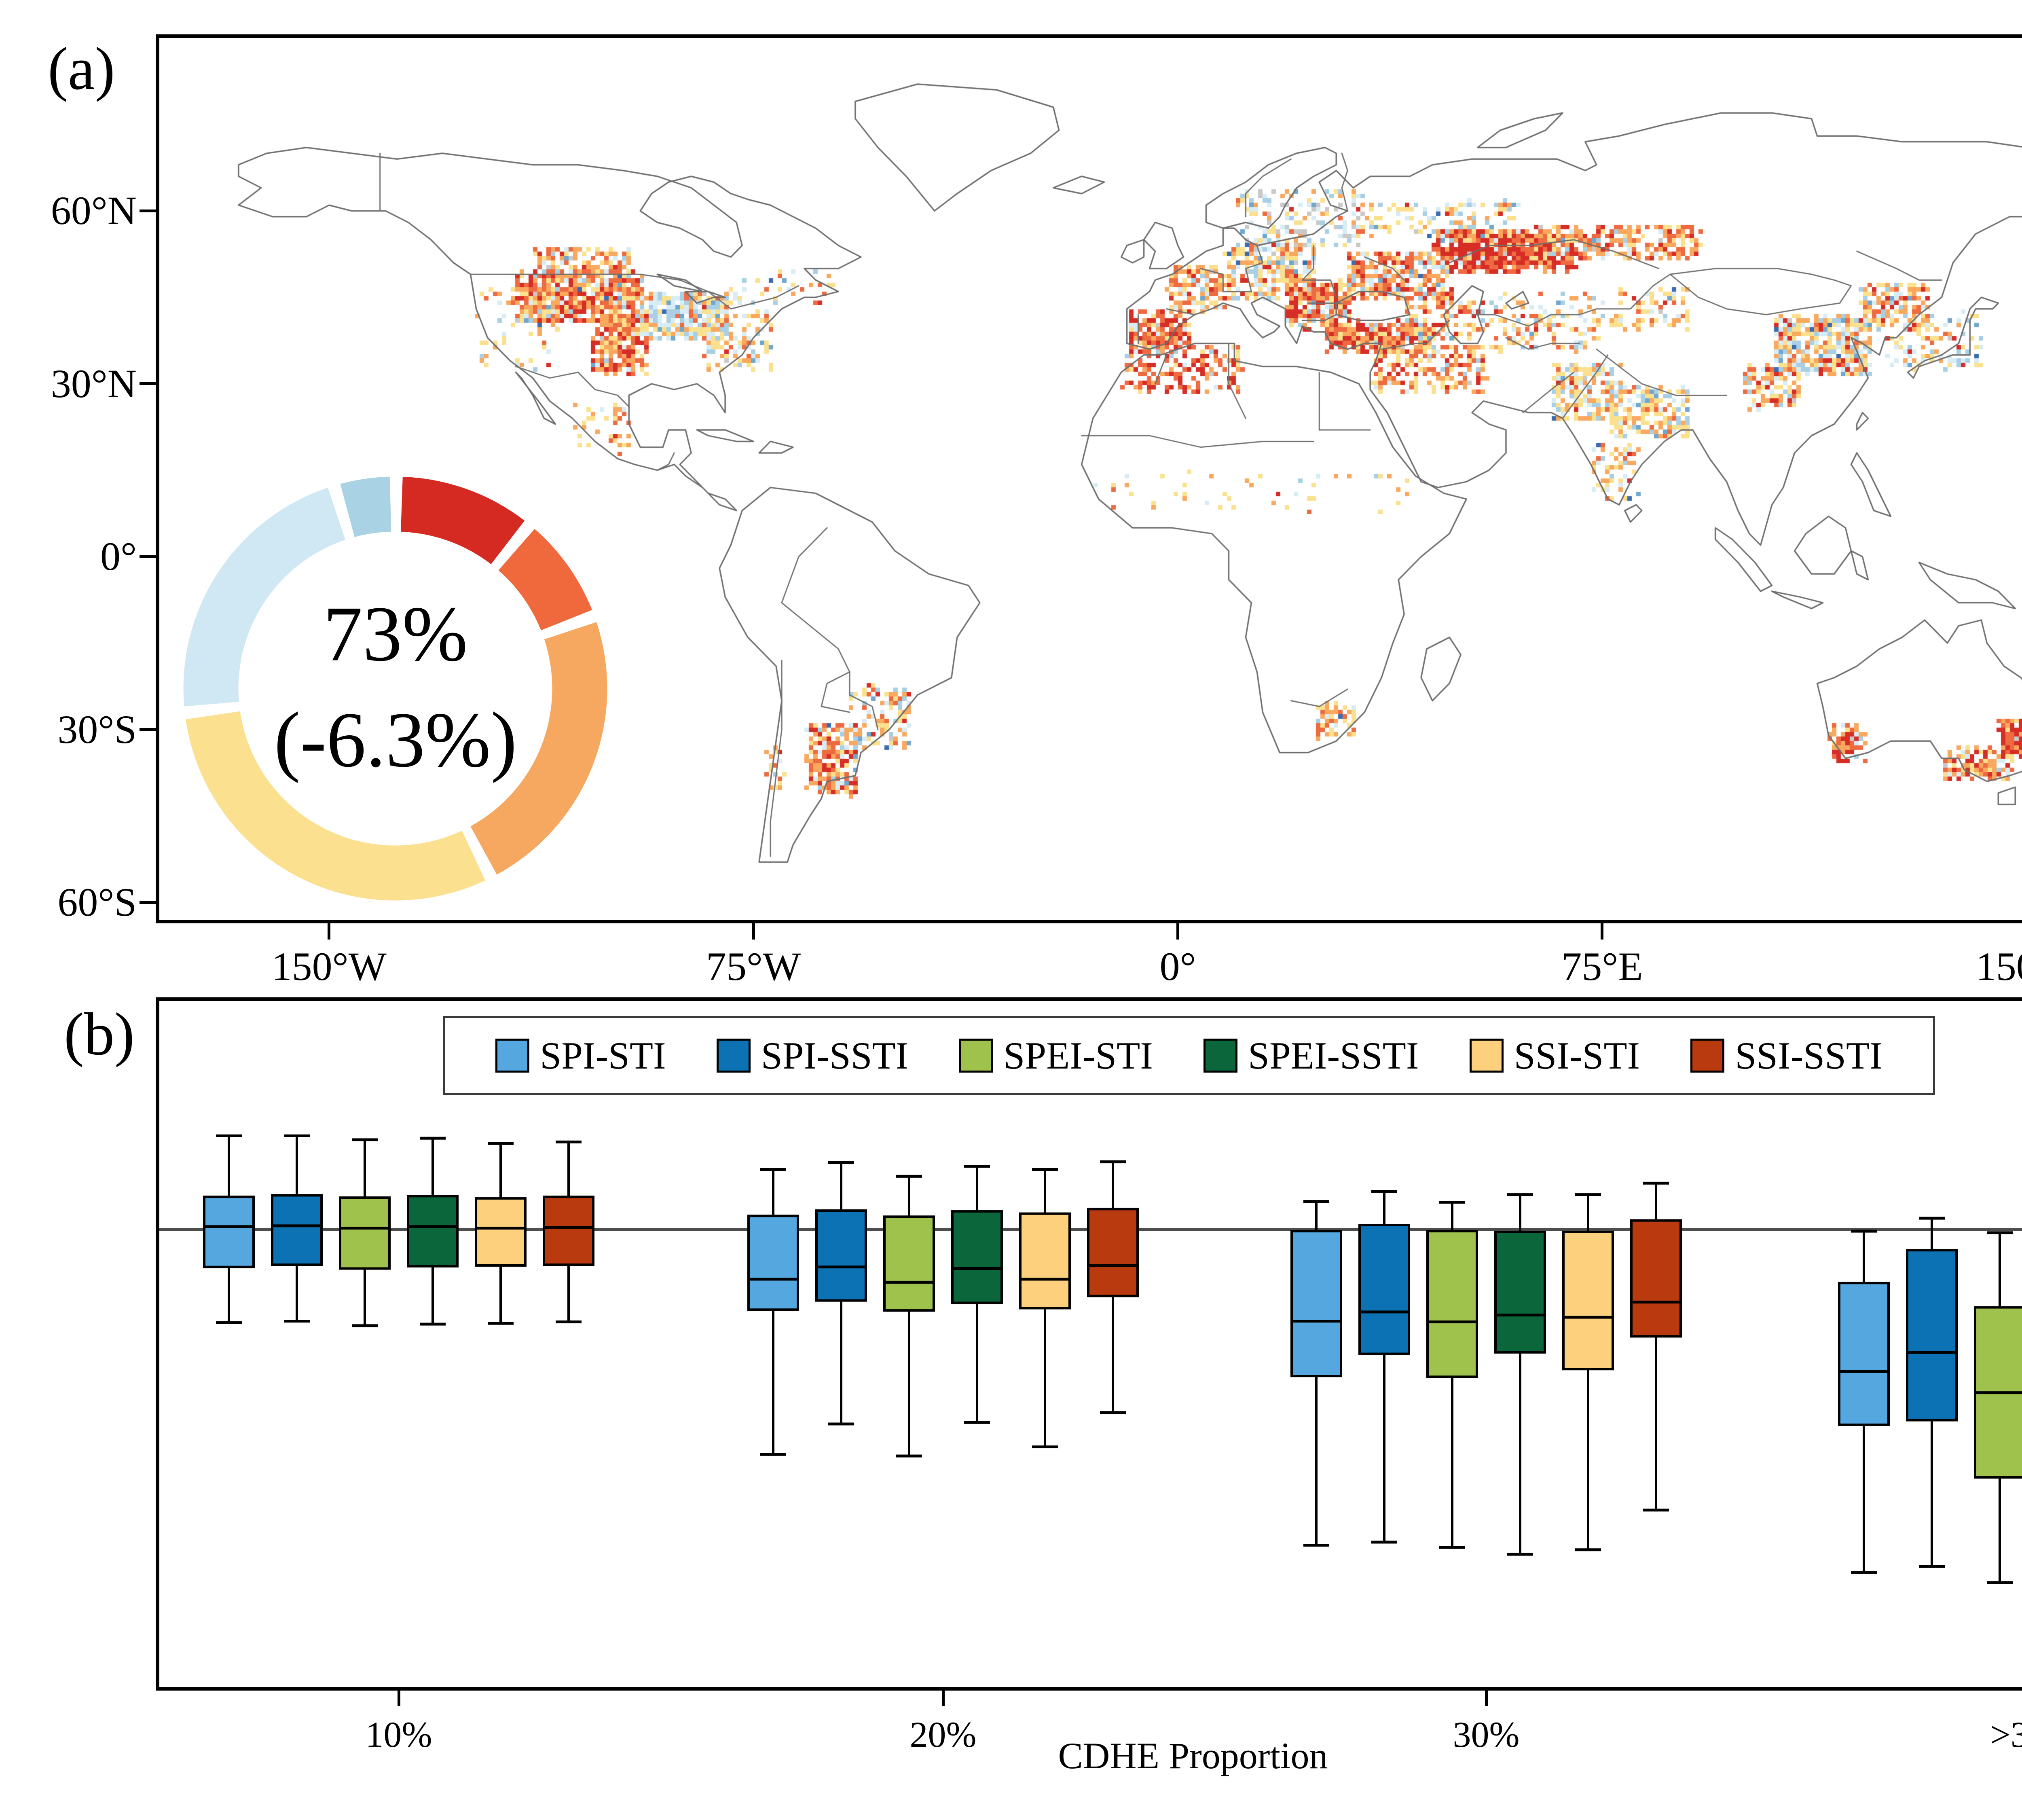 The width and height of the screenshot is (2022, 1820). I want to click on box-SPI-SSTI-10%, so click(297, 1228).